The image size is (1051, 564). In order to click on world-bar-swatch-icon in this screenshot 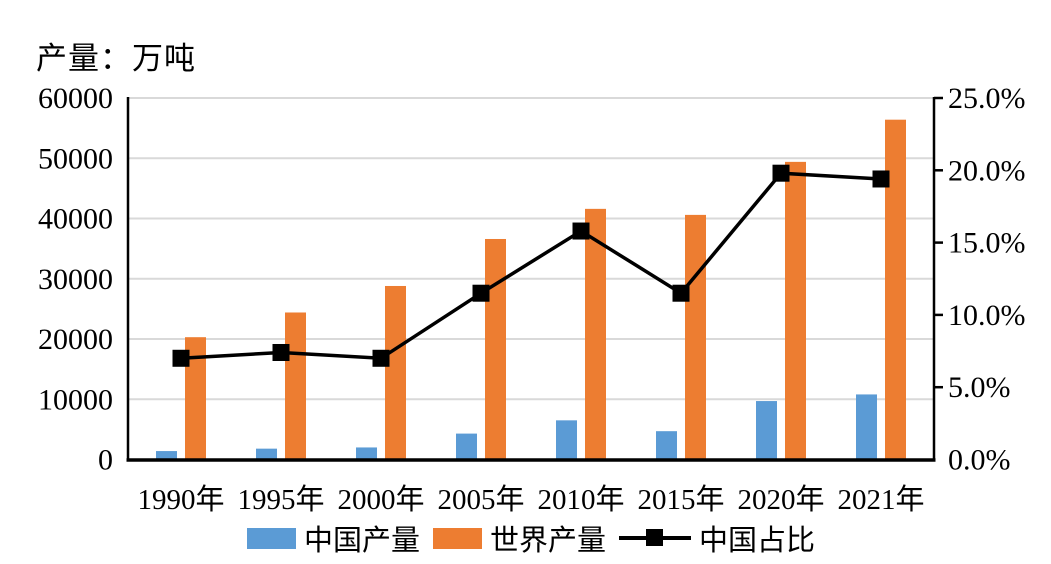, I will do `click(457, 538)`.